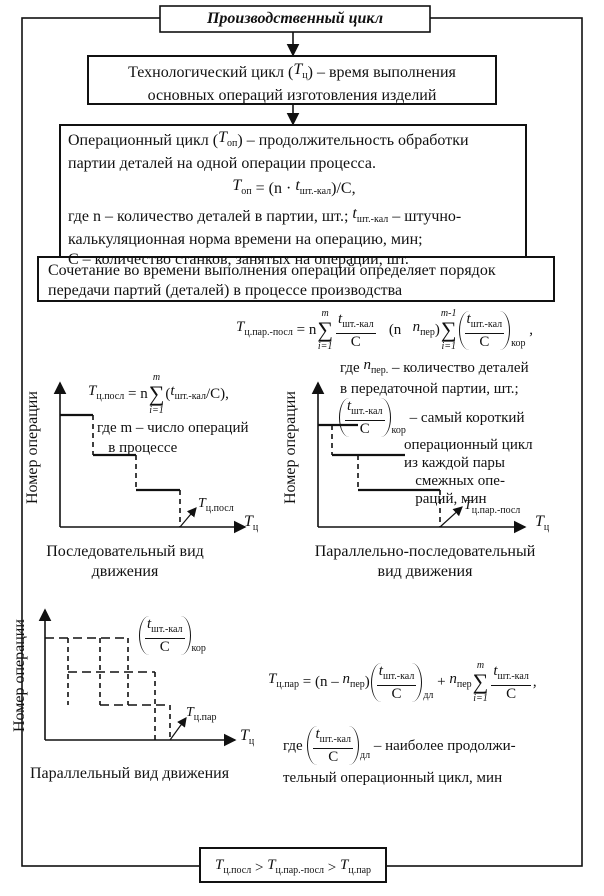  I want to click on sum-sign: ∑, so click(325, 329).